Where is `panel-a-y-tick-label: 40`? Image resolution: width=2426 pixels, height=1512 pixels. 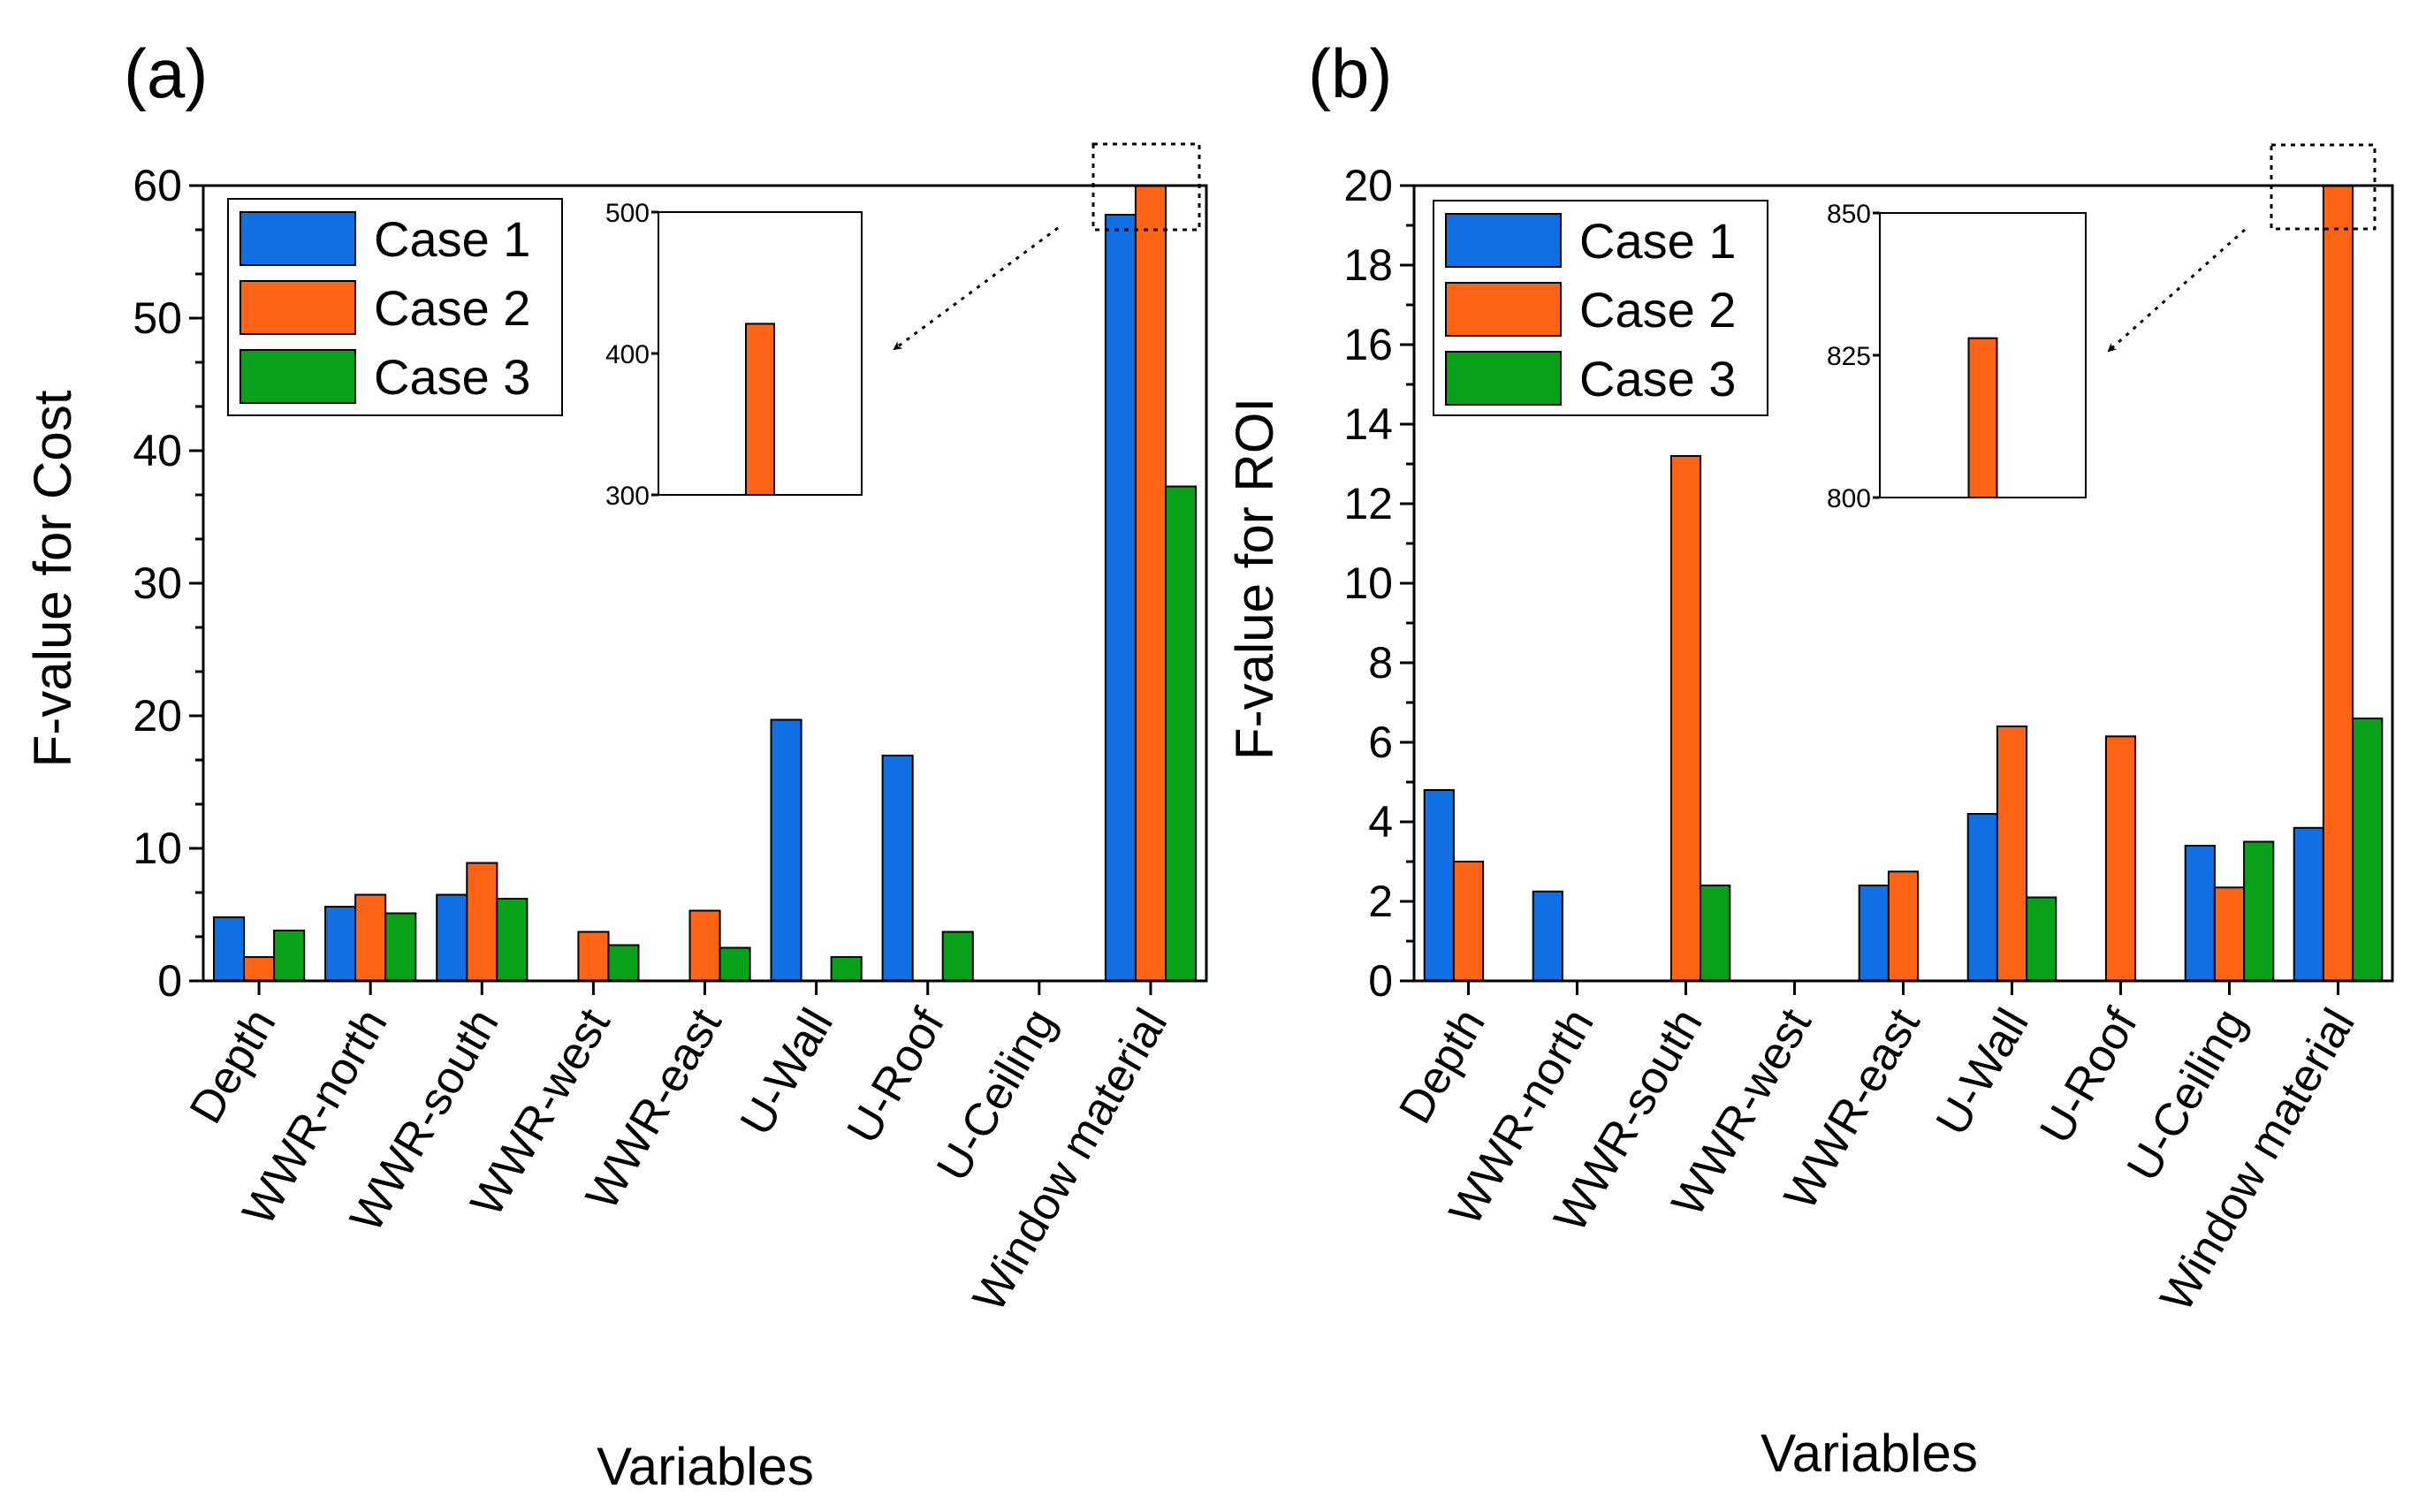
panel-a-y-tick-label: 40 is located at coordinates (157, 450).